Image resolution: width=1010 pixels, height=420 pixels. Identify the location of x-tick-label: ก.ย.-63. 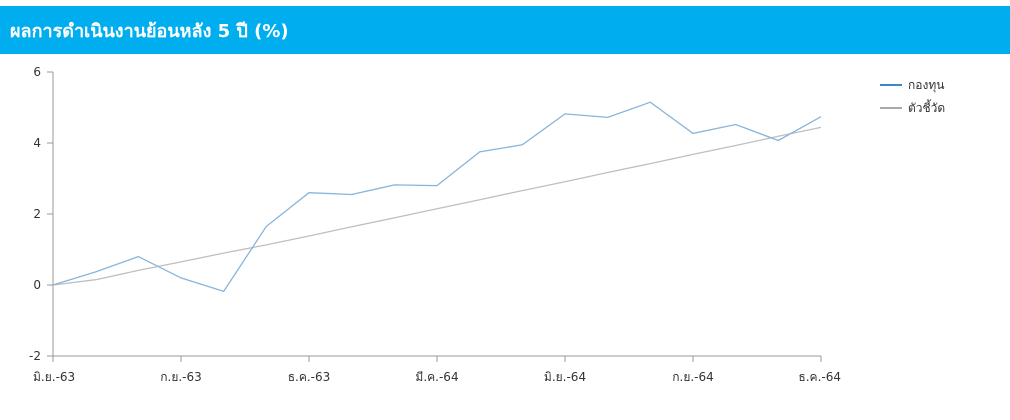
(181, 377).